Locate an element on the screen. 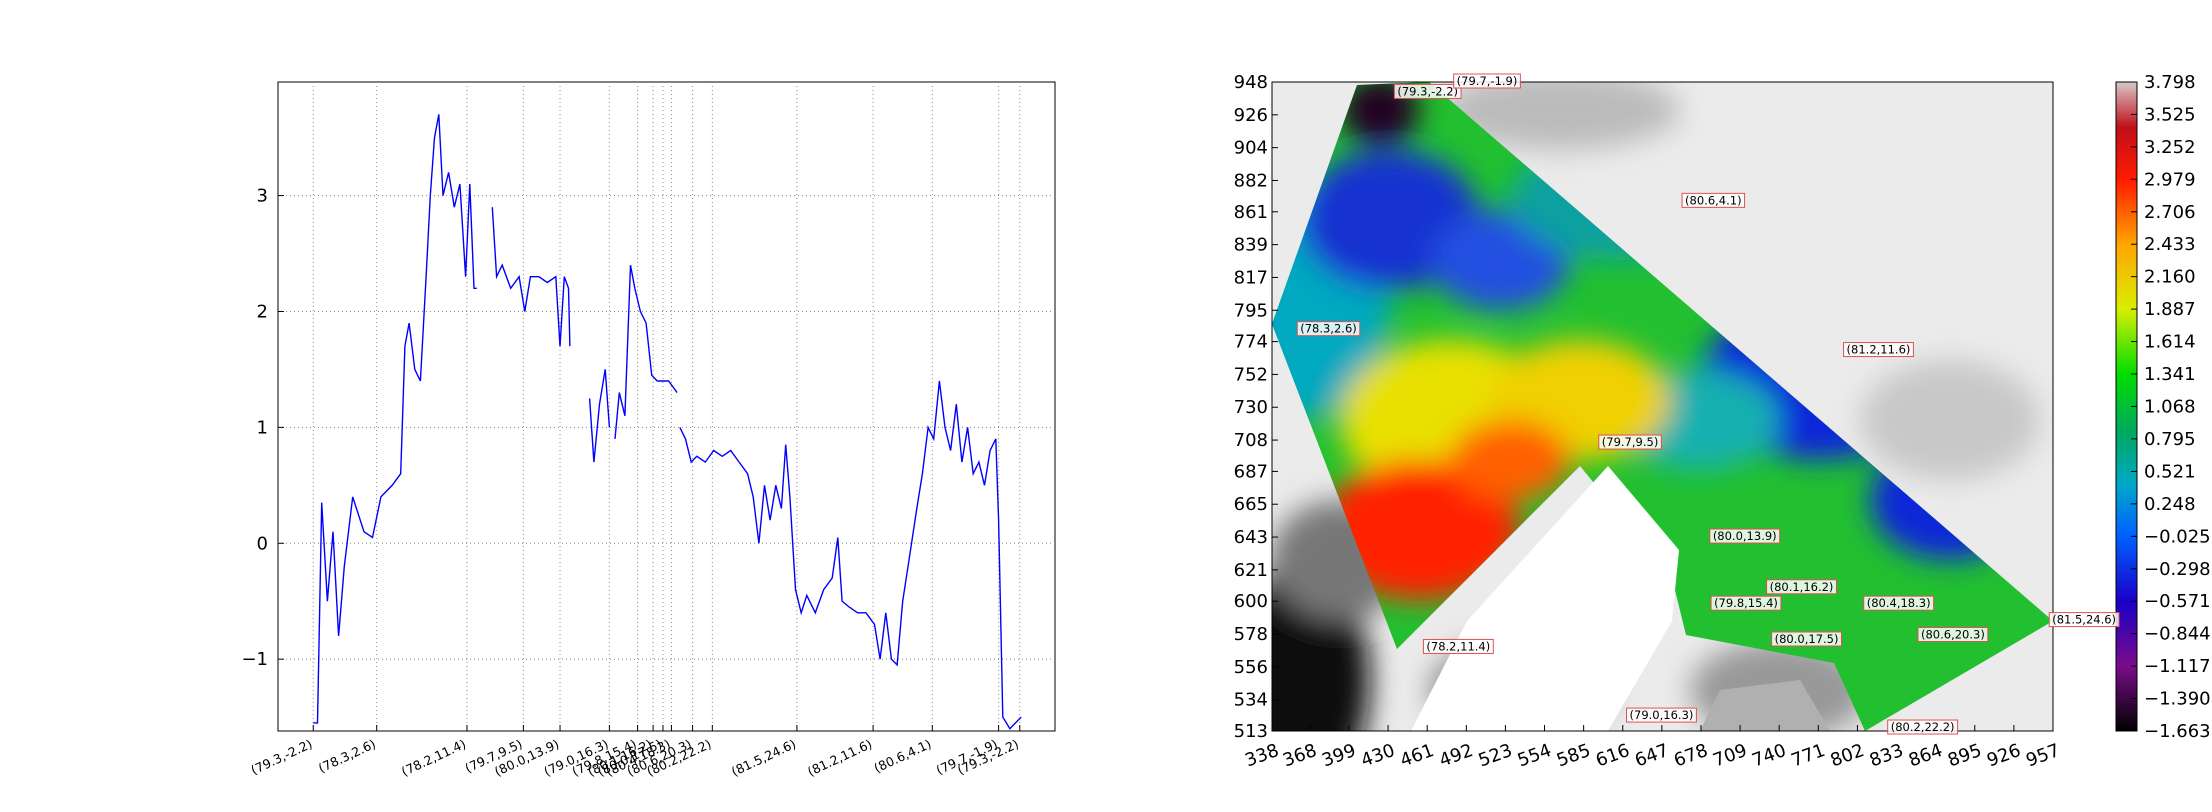 This screenshot has height=812, width=2212. y-tick-label: 3 is located at coordinates (262, 196).